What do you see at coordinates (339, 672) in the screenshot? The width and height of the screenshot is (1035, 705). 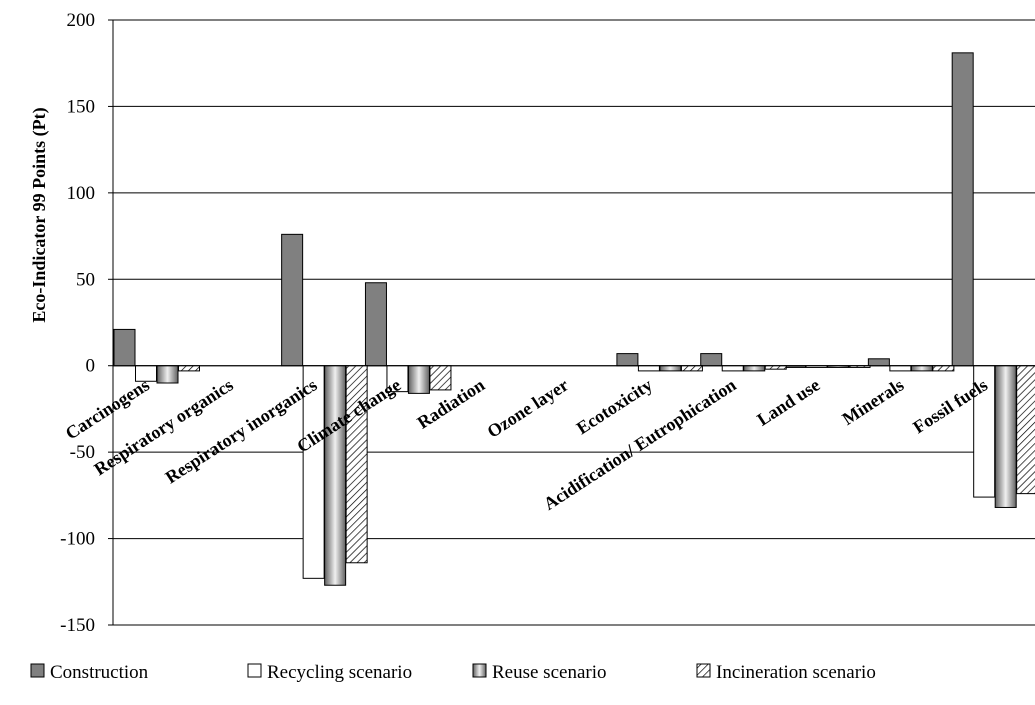 I see `legend-label: Recycling scenario` at bounding box center [339, 672].